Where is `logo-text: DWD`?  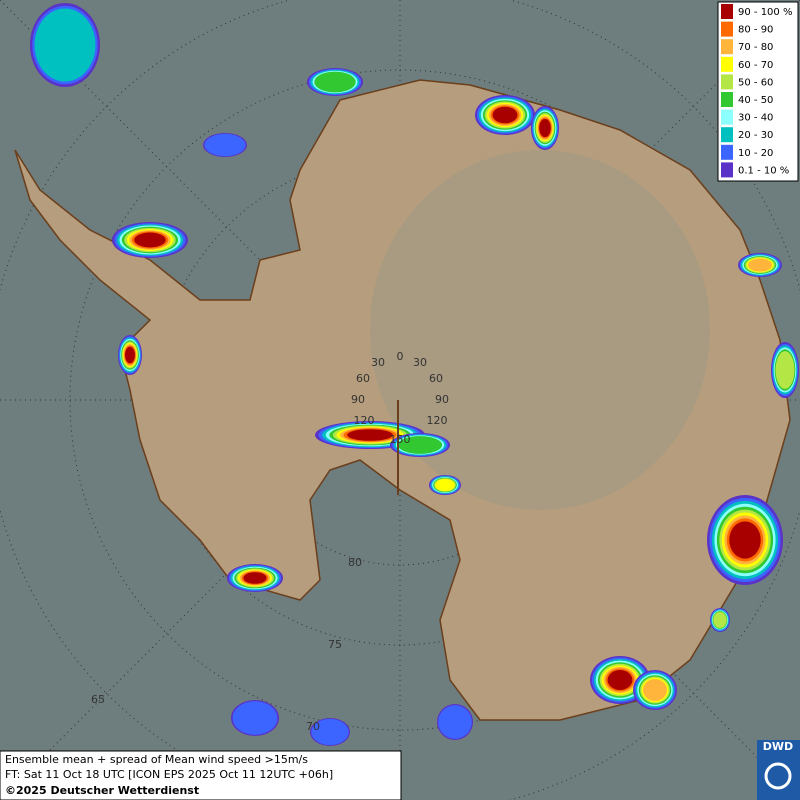
logo-text: DWD is located at coordinates (778, 746).